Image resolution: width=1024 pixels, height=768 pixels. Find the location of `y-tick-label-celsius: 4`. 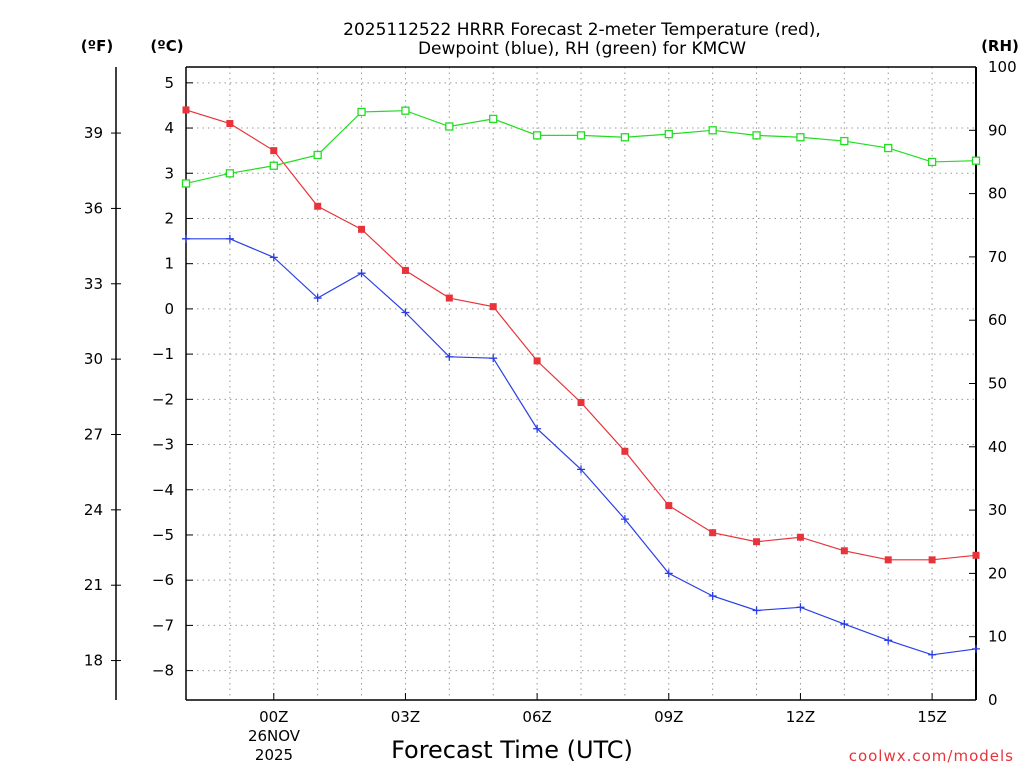

y-tick-label-celsius: 4 is located at coordinates (169, 128).